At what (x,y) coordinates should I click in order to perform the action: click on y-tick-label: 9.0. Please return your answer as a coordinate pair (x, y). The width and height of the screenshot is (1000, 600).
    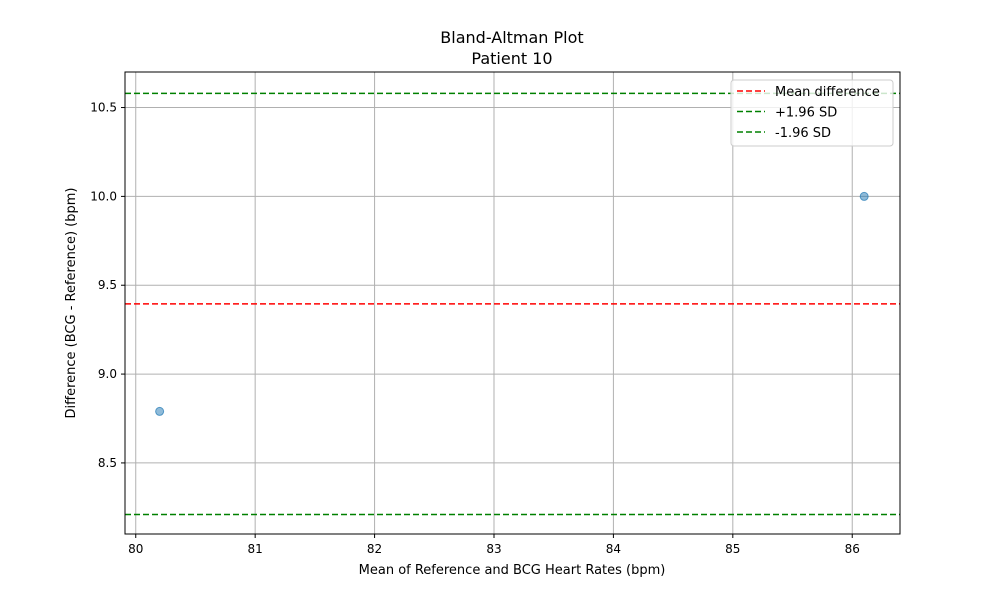
    Looking at the image, I should click on (107, 374).